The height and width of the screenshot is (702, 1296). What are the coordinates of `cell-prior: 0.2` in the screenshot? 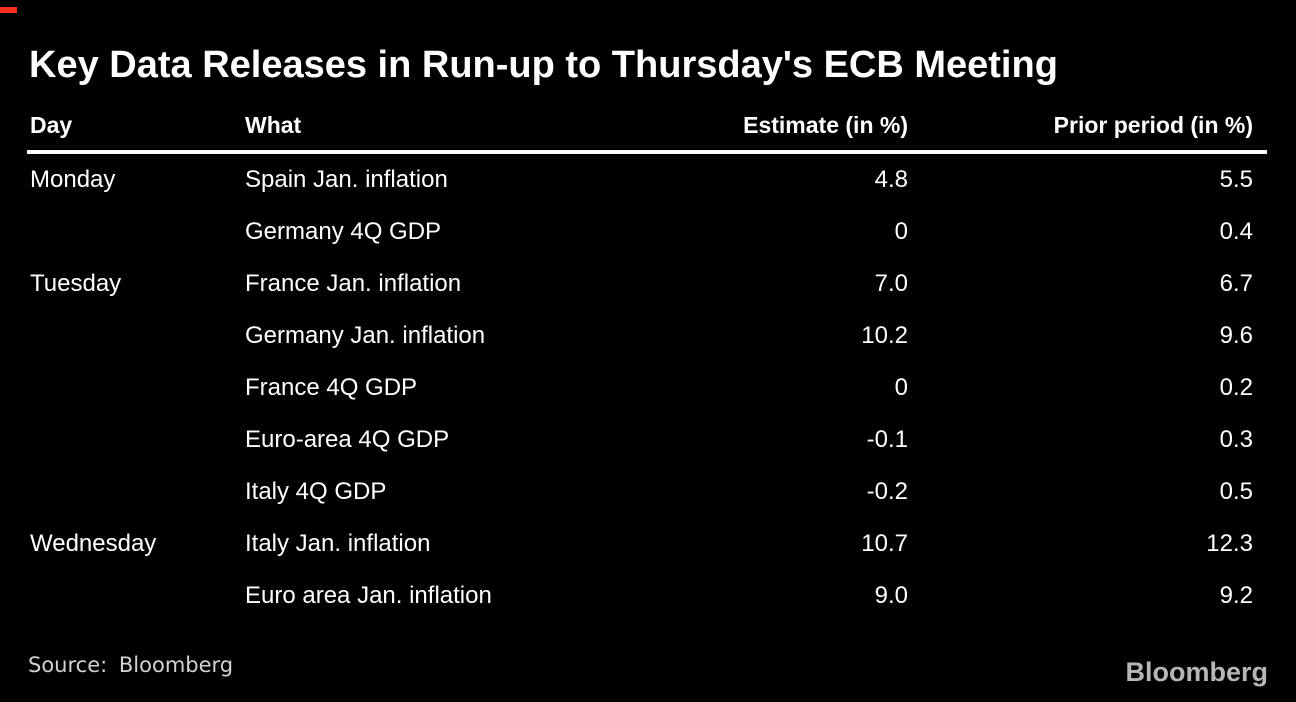 It's located at (1236, 387).